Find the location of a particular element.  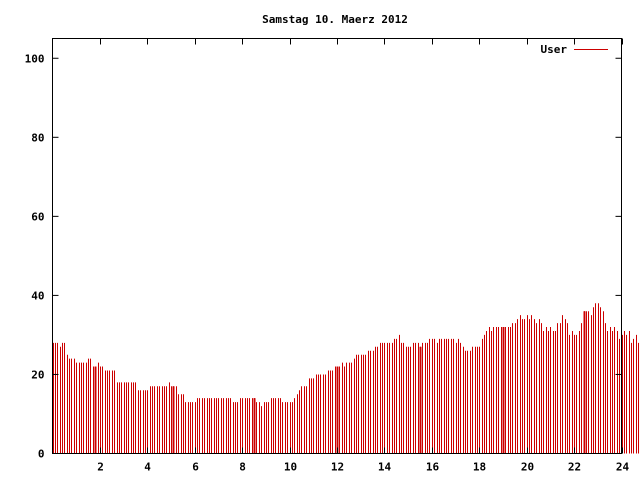

x-tick-label: 2 is located at coordinates (100, 467).